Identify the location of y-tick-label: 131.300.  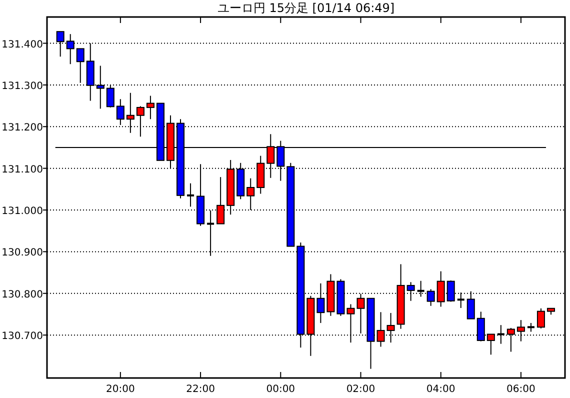
(22, 86).